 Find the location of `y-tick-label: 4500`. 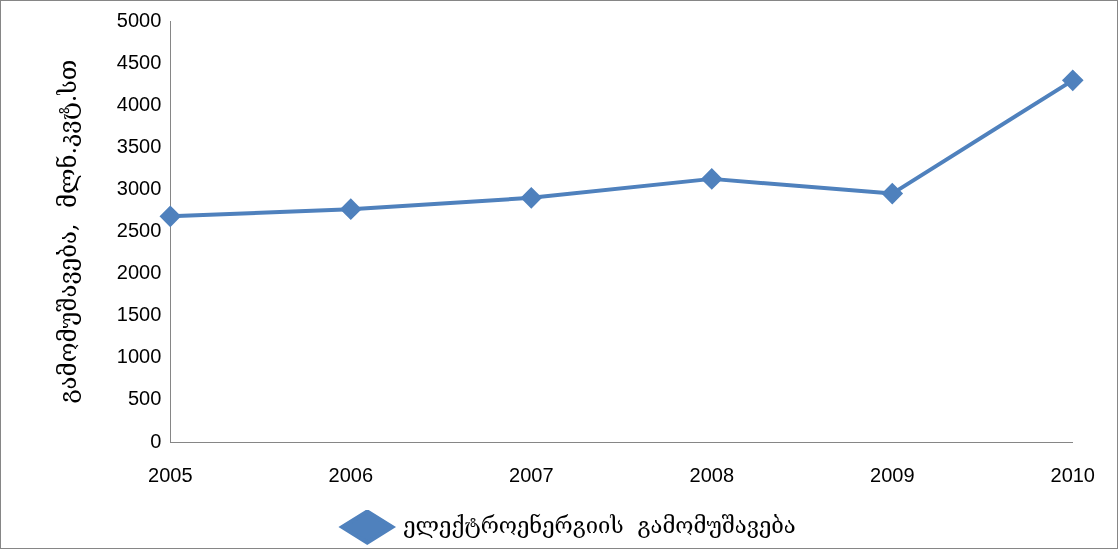

y-tick-label: 4500 is located at coordinates (139, 61).